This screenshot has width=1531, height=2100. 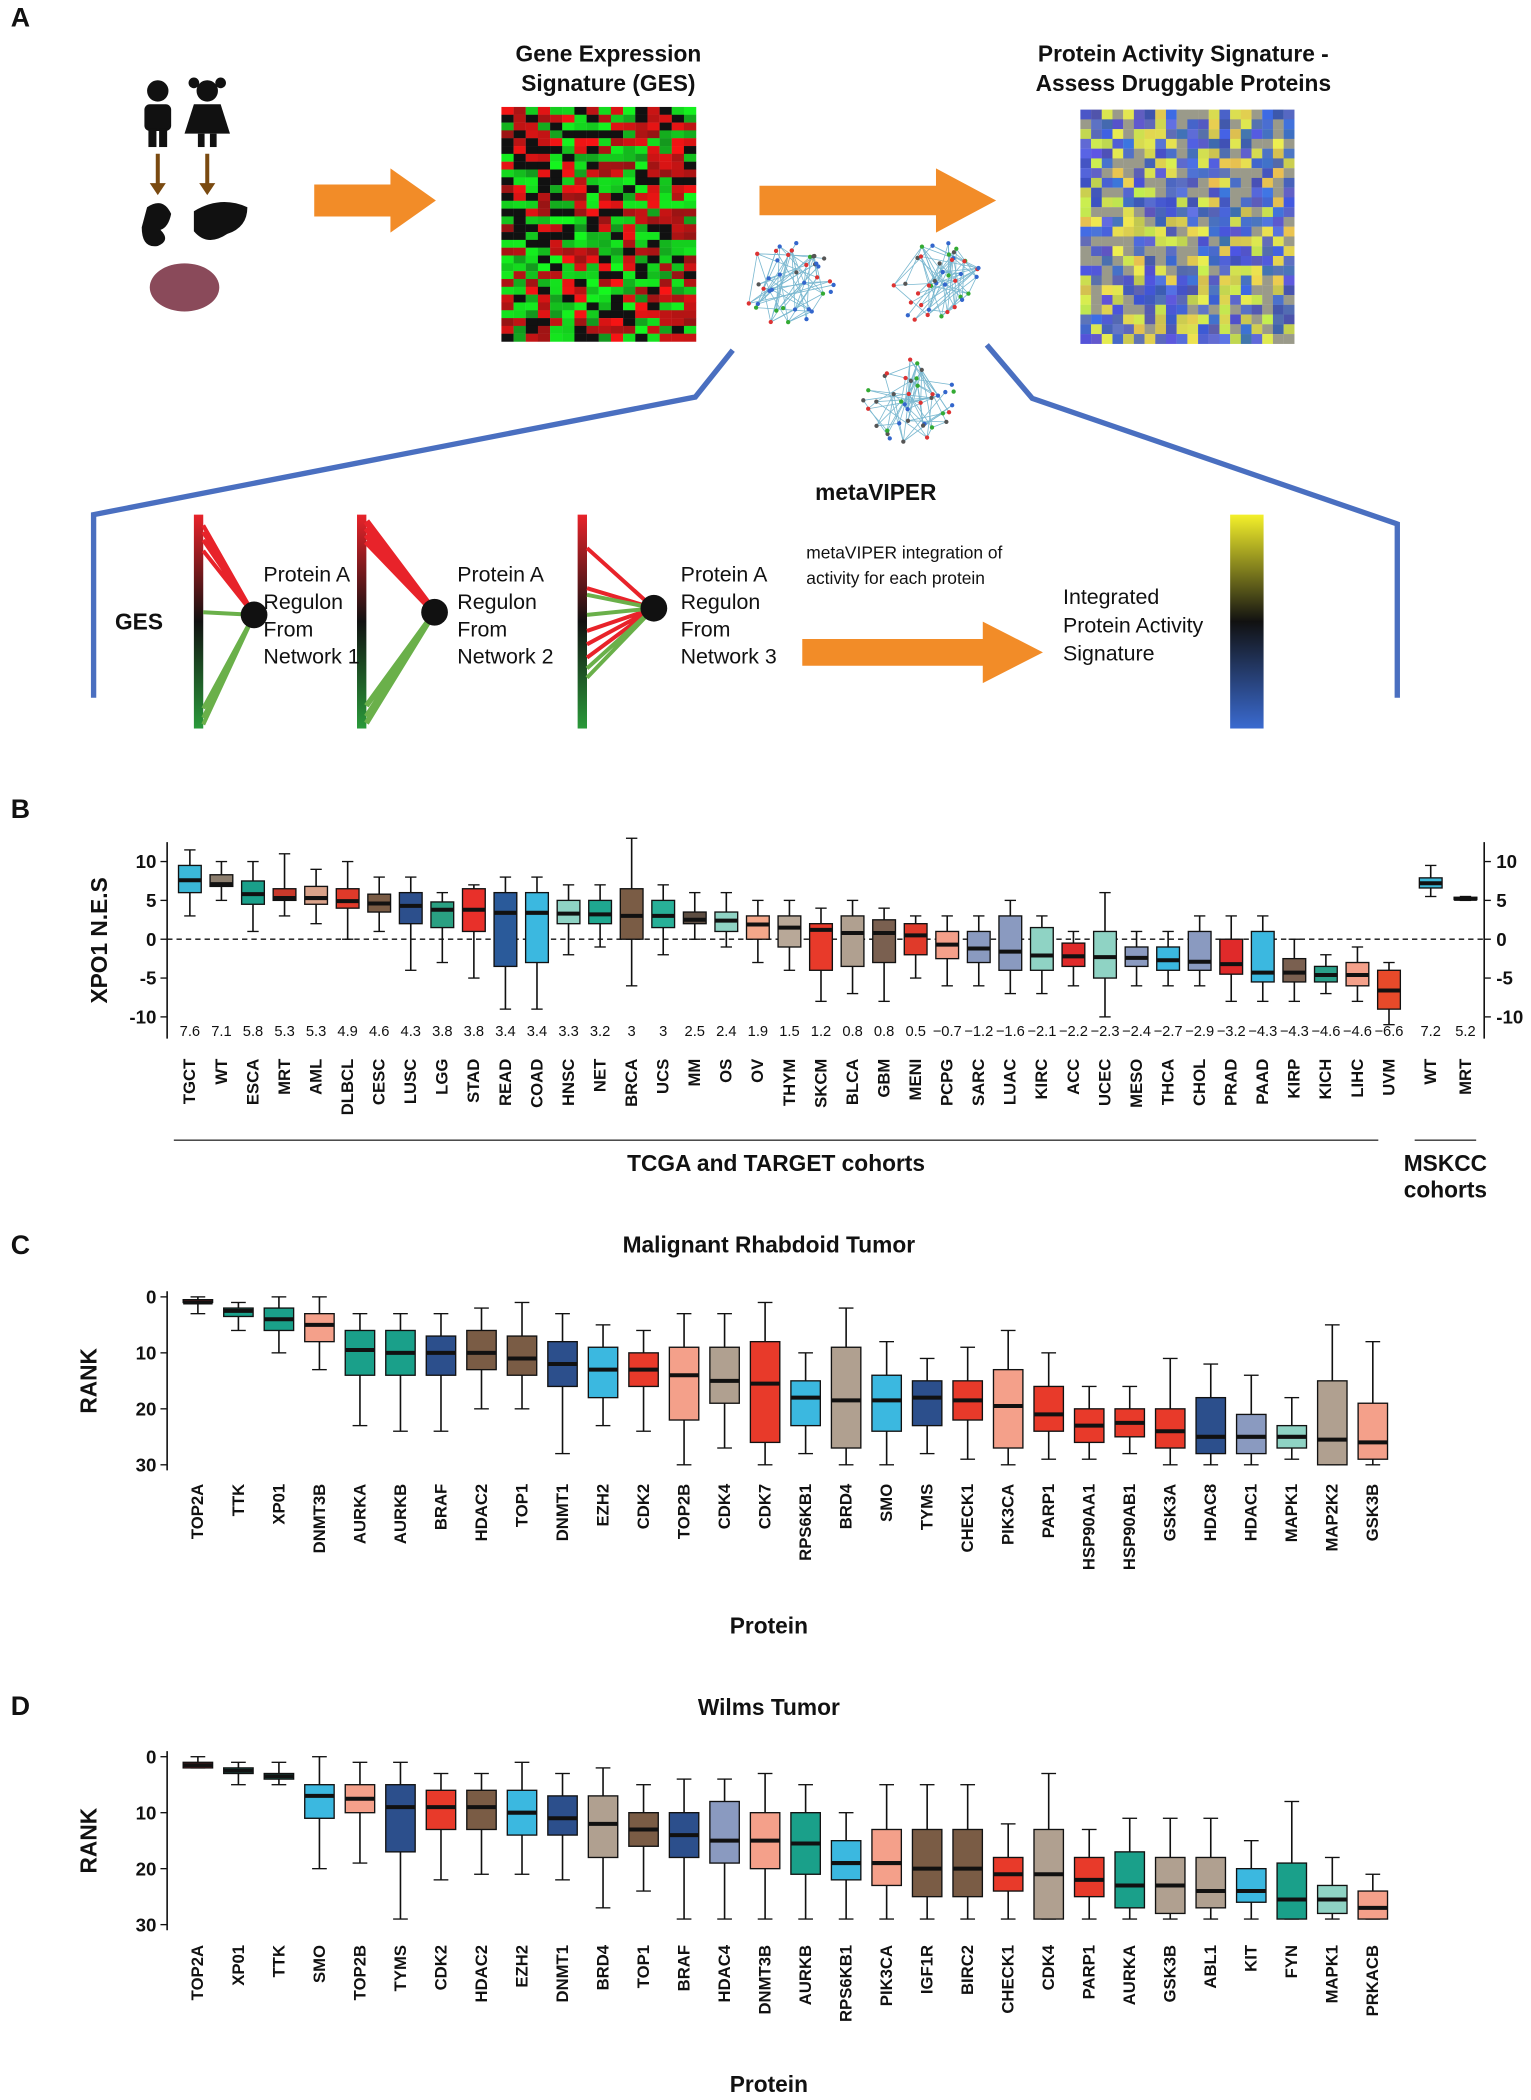 What do you see at coordinates (602, 1505) in the screenshot?
I see `x-tick-label: EZH2` at bounding box center [602, 1505].